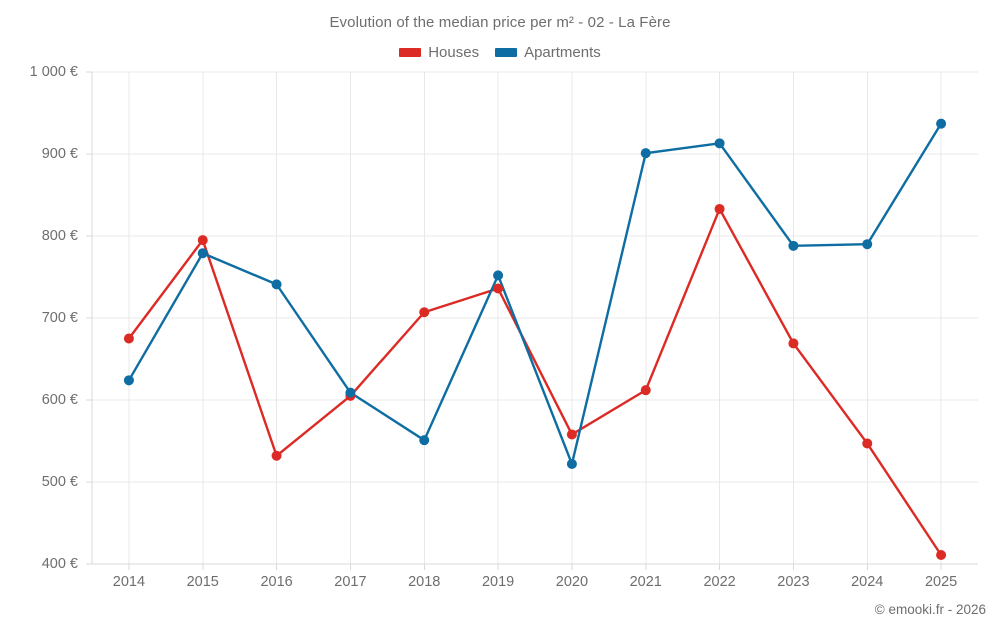 This screenshot has height=625, width=1000. Describe the element at coordinates (867, 582) in the screenshot. I see `x-tick-label: 2024` at that location.